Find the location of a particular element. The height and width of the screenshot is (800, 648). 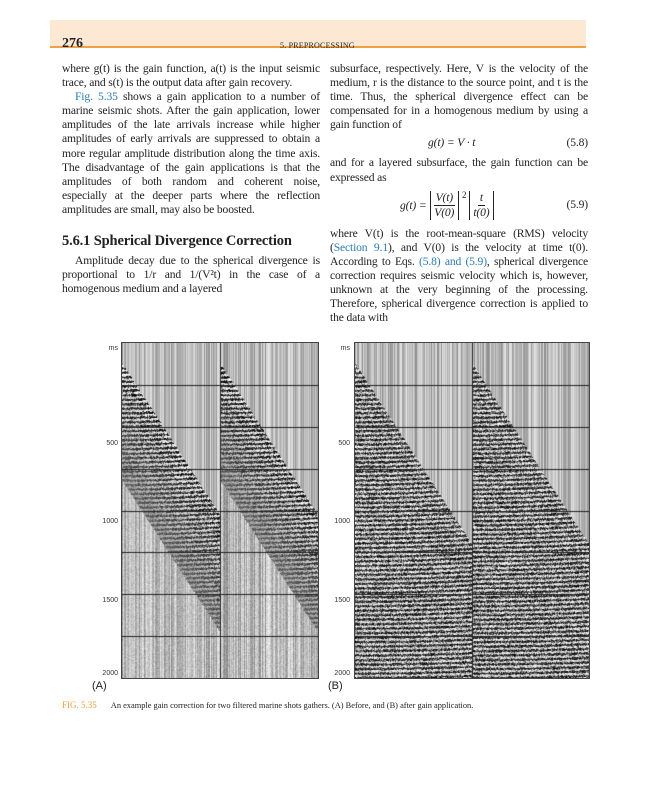

header-band is located at coordinates (318, 34).